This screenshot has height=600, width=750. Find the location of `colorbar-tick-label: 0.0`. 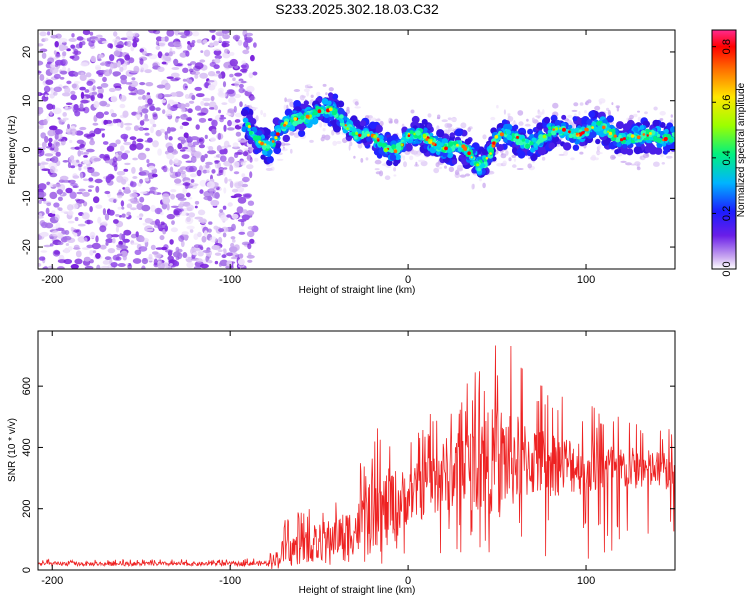

colorbar-tick-label: 0.0 is located at coordinates (727, 268).